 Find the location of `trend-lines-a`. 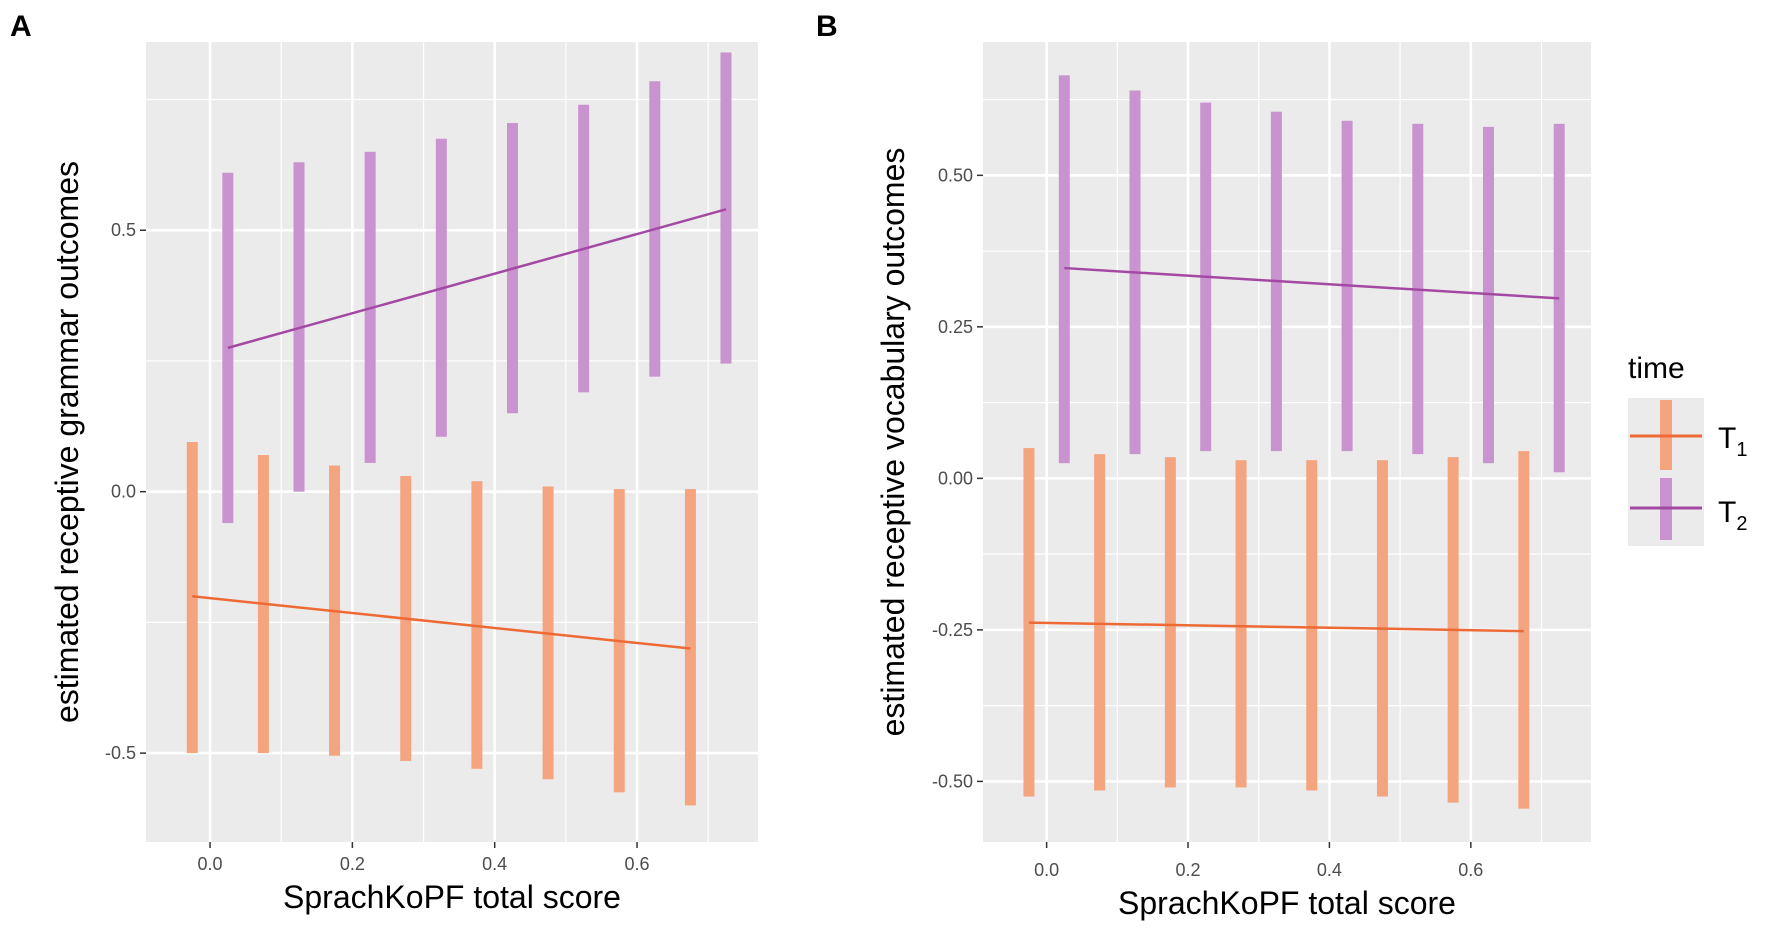

trend-lines-a is located at coordinates (459, 429).